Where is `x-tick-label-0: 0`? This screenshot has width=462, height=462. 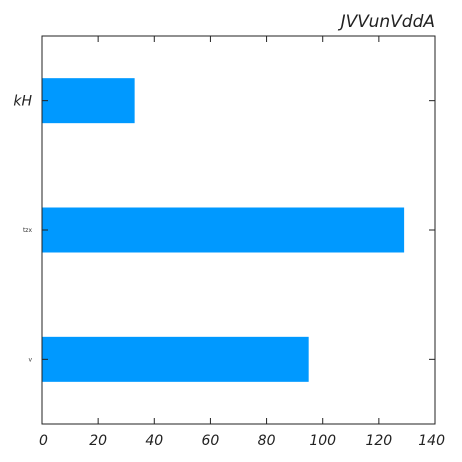 x-tick-label-0: 0 is located at coordinates (43, 441).